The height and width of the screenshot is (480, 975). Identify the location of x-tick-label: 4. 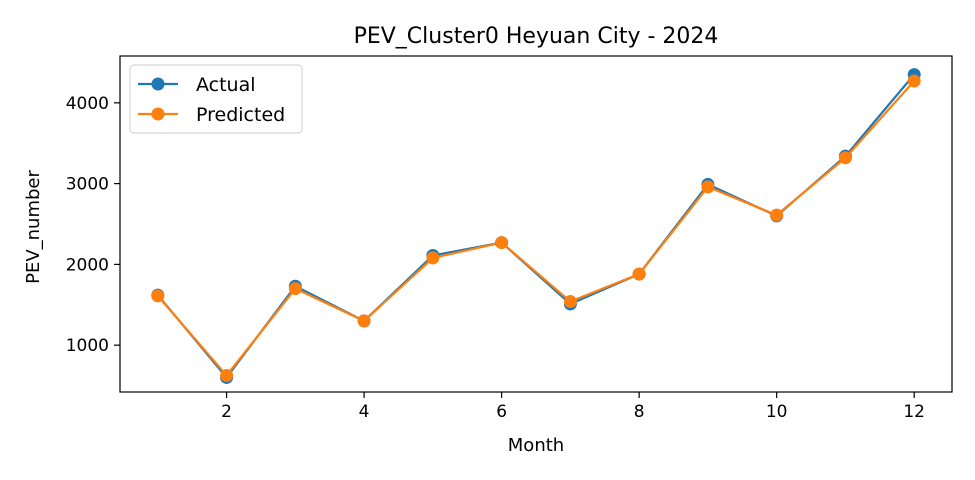
(364, 412).